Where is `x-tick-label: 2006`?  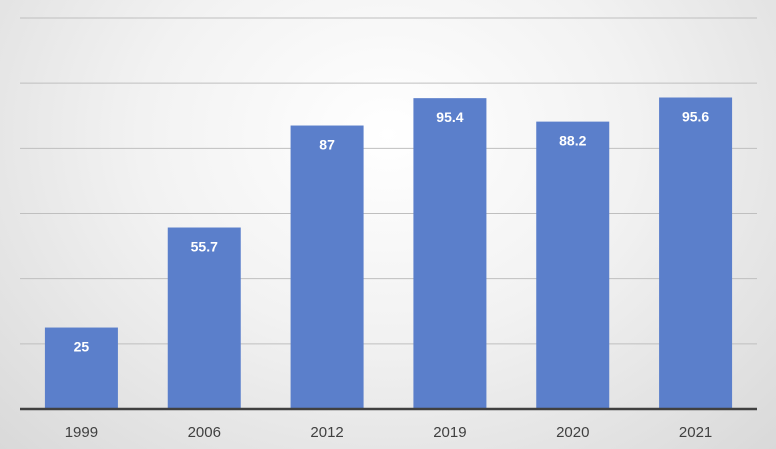
x-tick-label: 2006 is located at coordinates (204, 432).